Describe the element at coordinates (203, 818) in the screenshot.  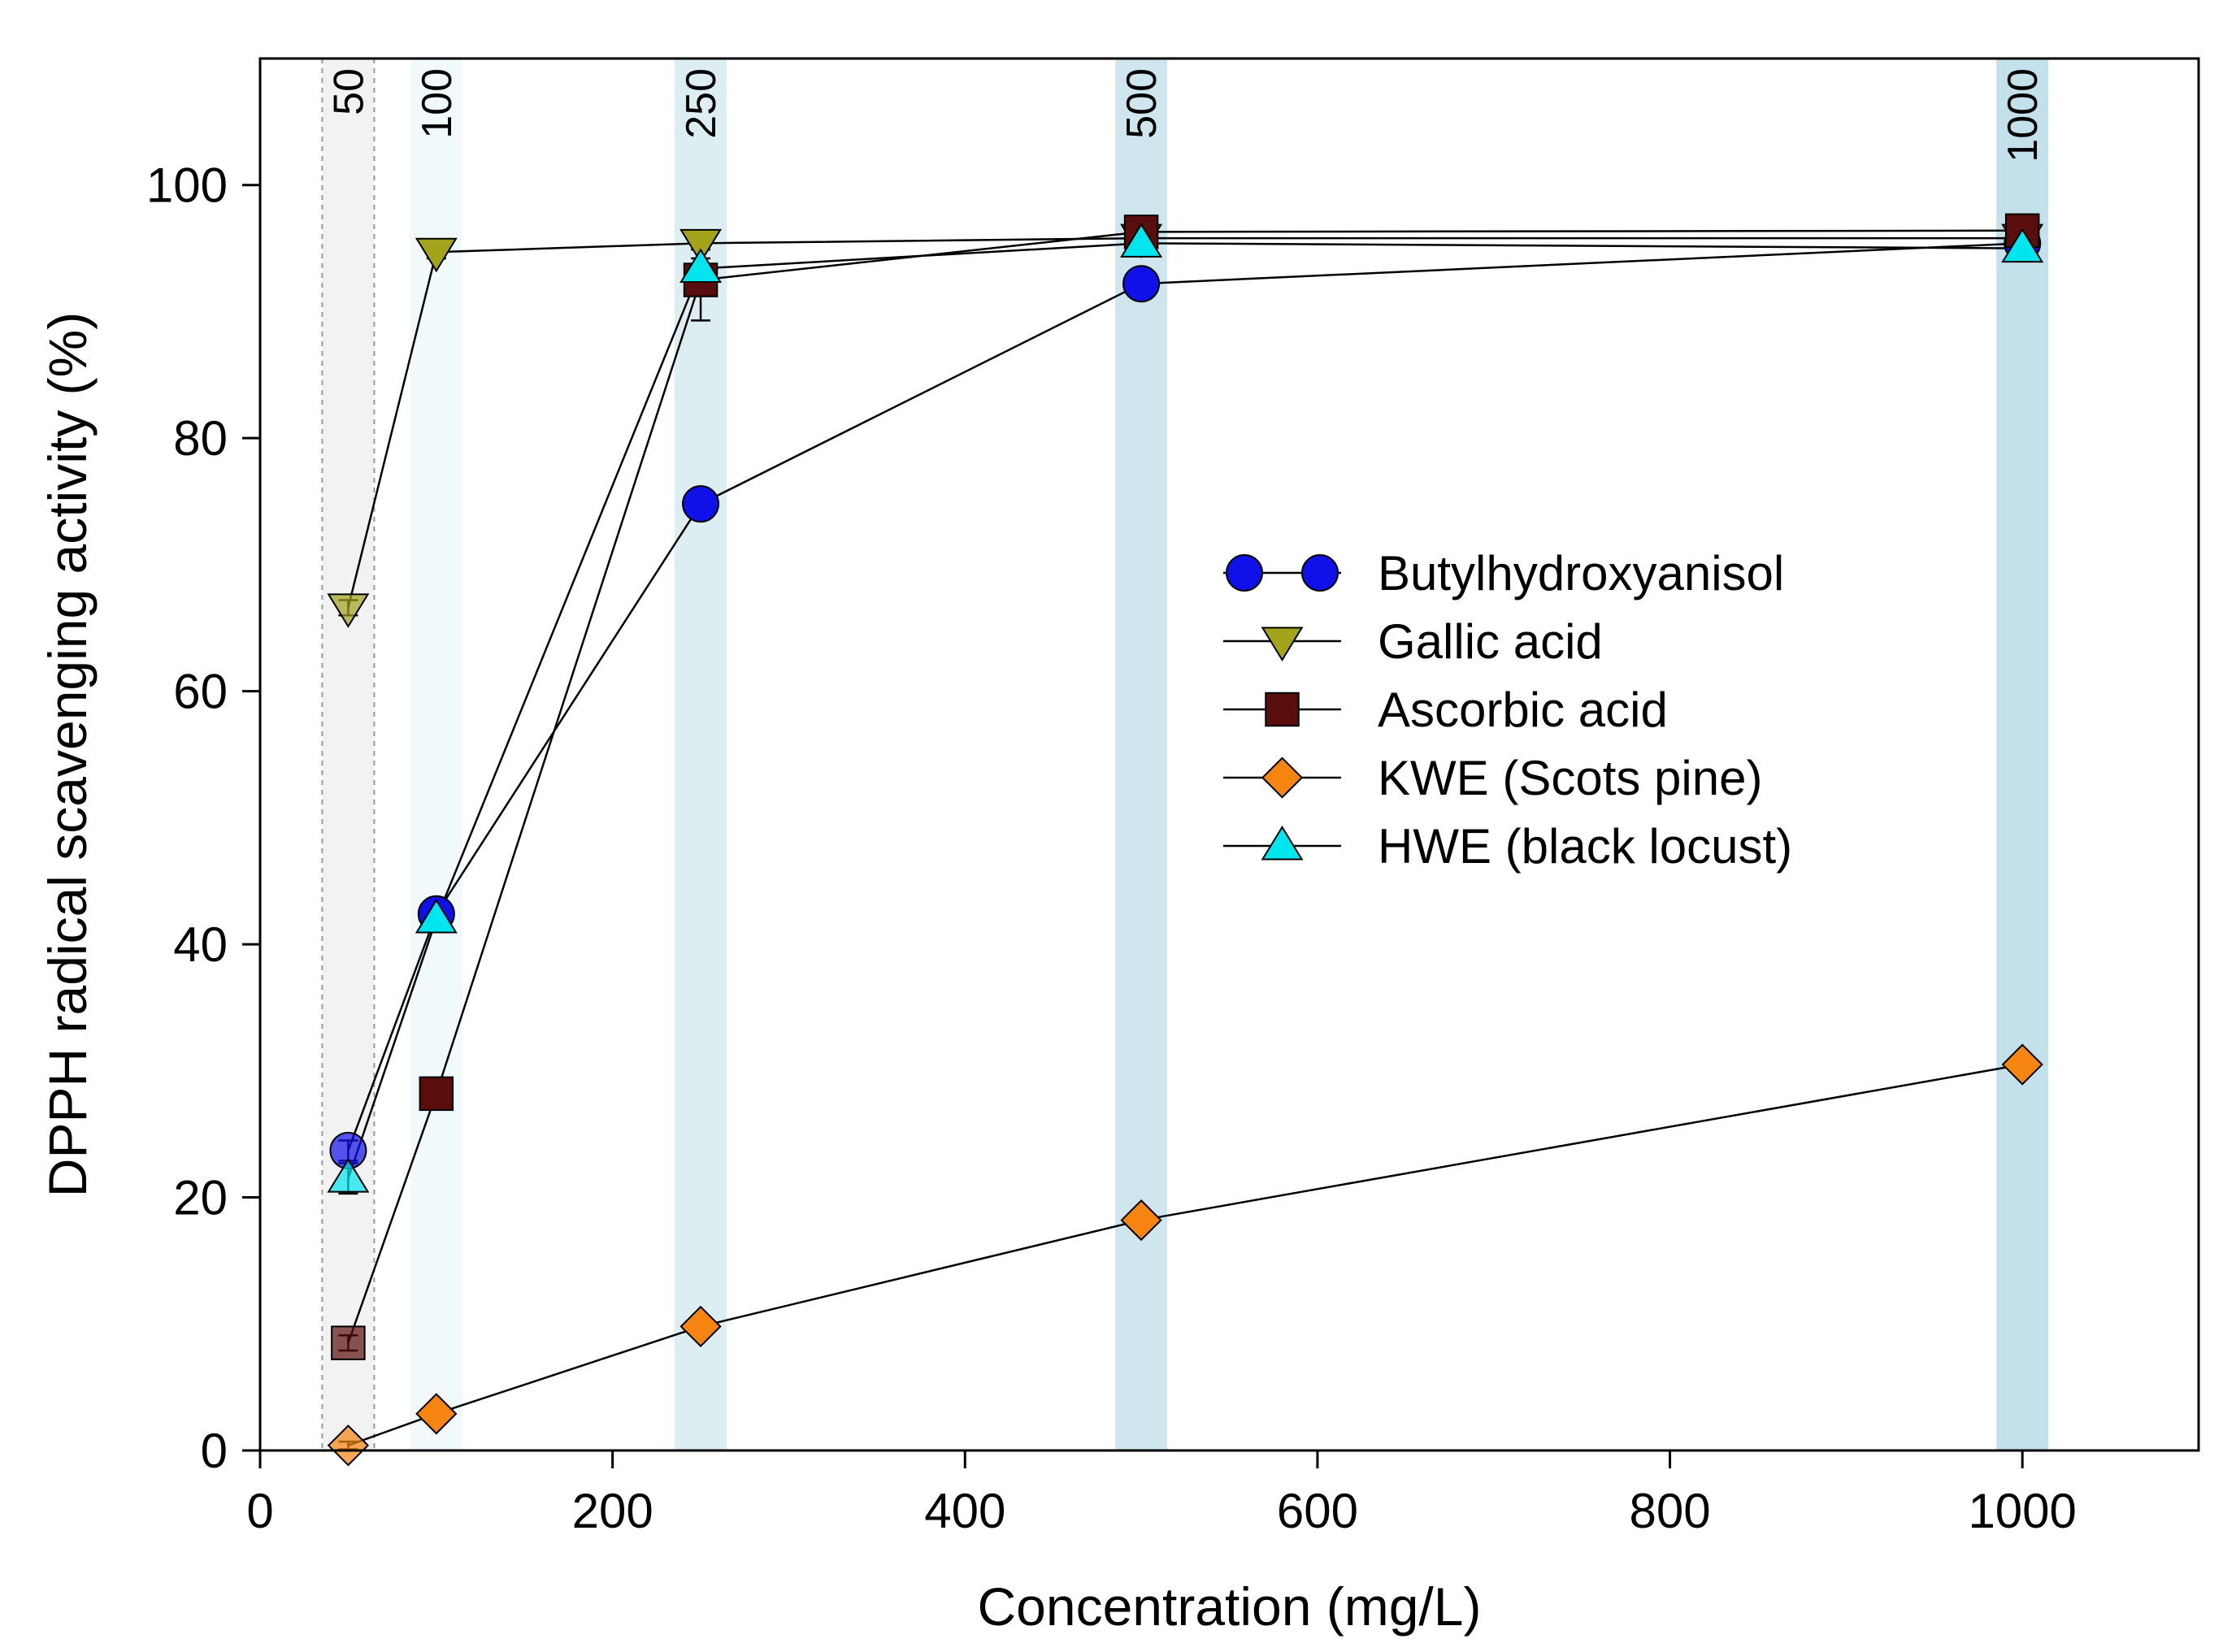
I see `y-axis-ticks: 0 20 40 60 80 100` at that location.